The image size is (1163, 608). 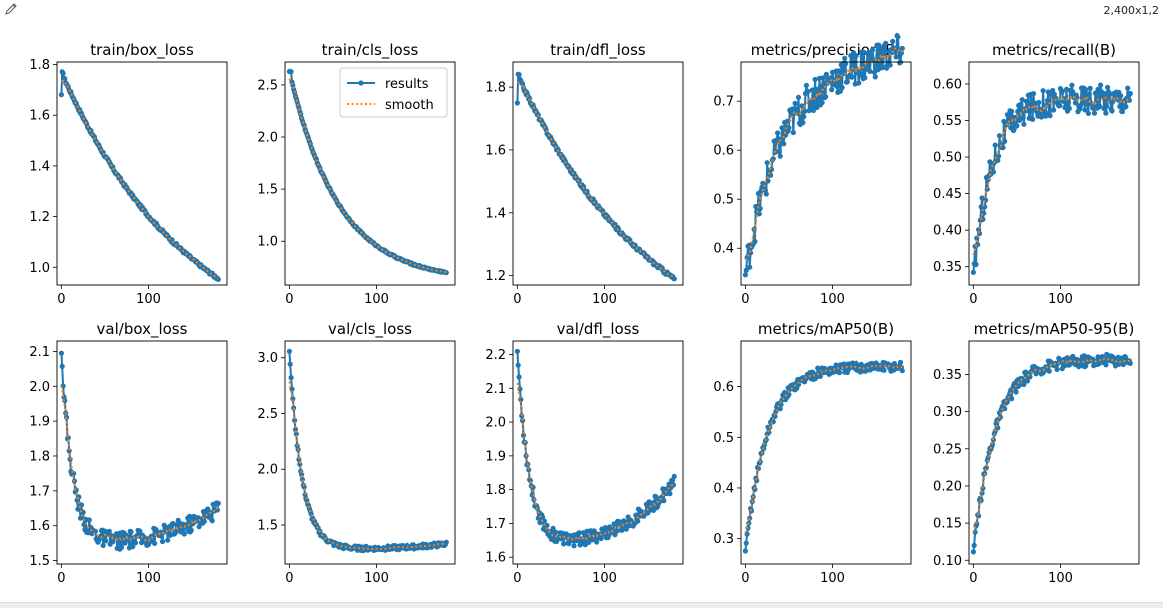 What do you see at coordinates (267, 190) in the screenshot?
I see `y-tick-label: 1.5` at bounding box center [267, 190].